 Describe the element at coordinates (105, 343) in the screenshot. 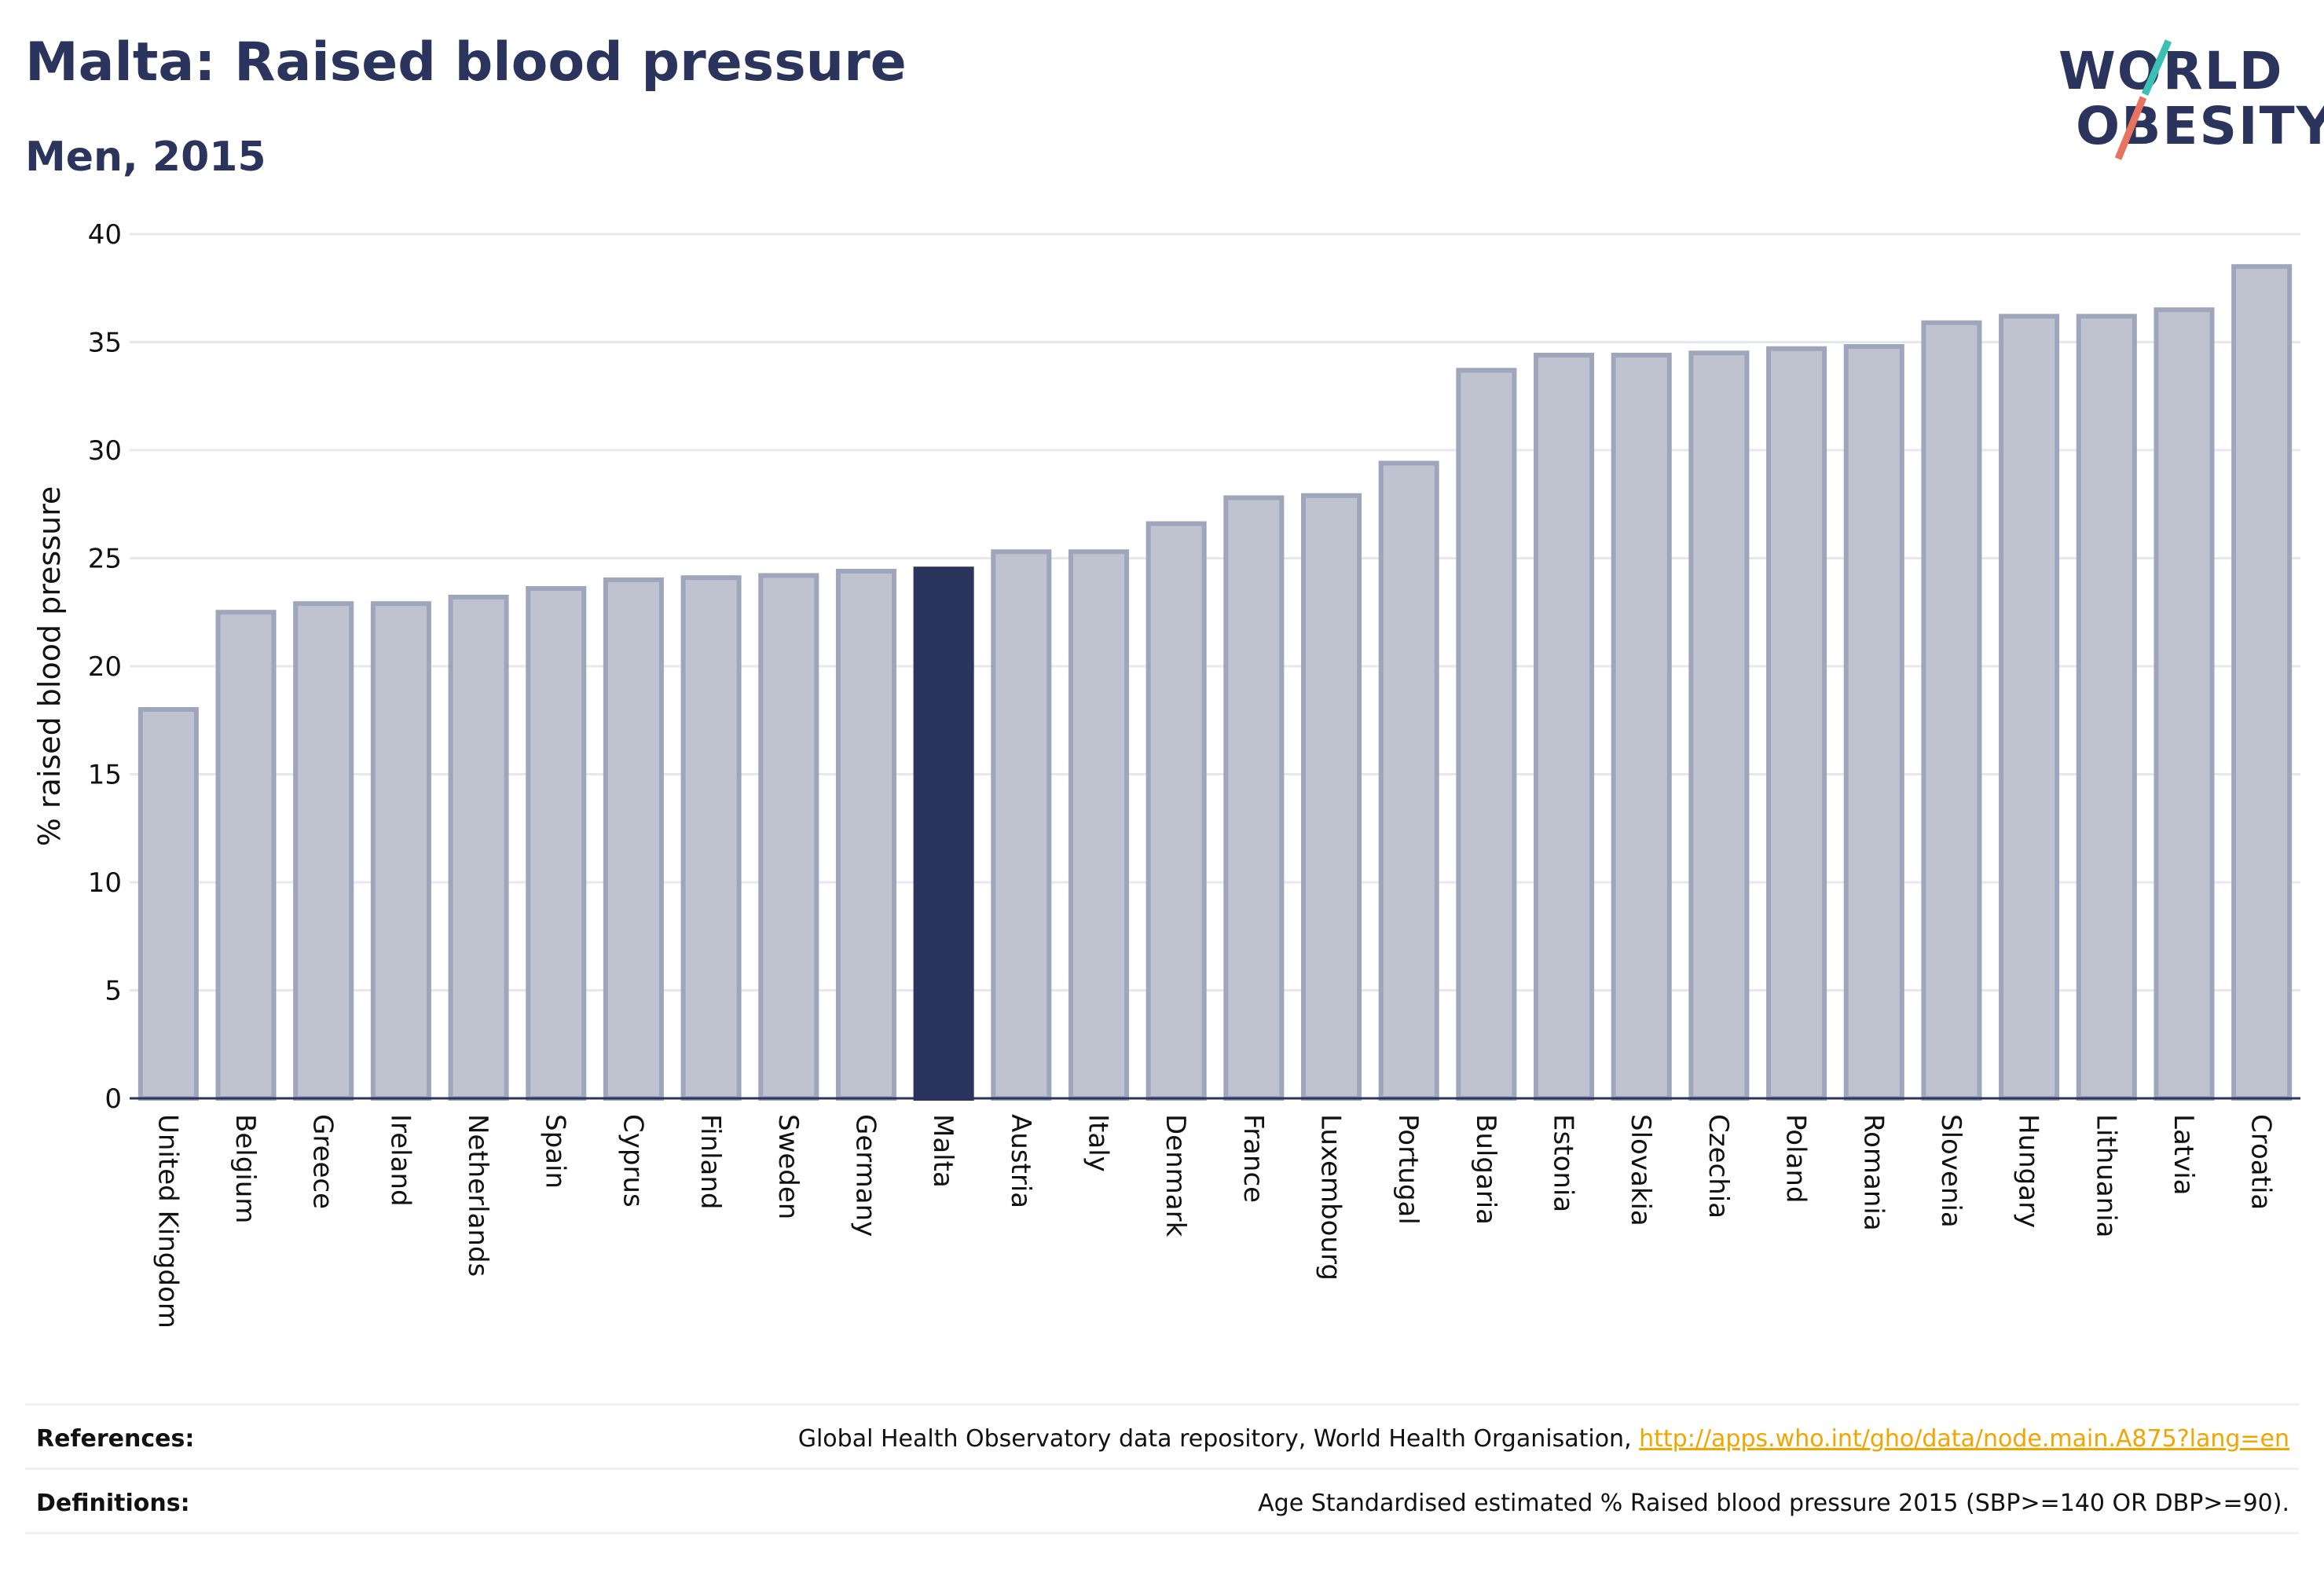

I see `y-tick-label: 35` at that location.